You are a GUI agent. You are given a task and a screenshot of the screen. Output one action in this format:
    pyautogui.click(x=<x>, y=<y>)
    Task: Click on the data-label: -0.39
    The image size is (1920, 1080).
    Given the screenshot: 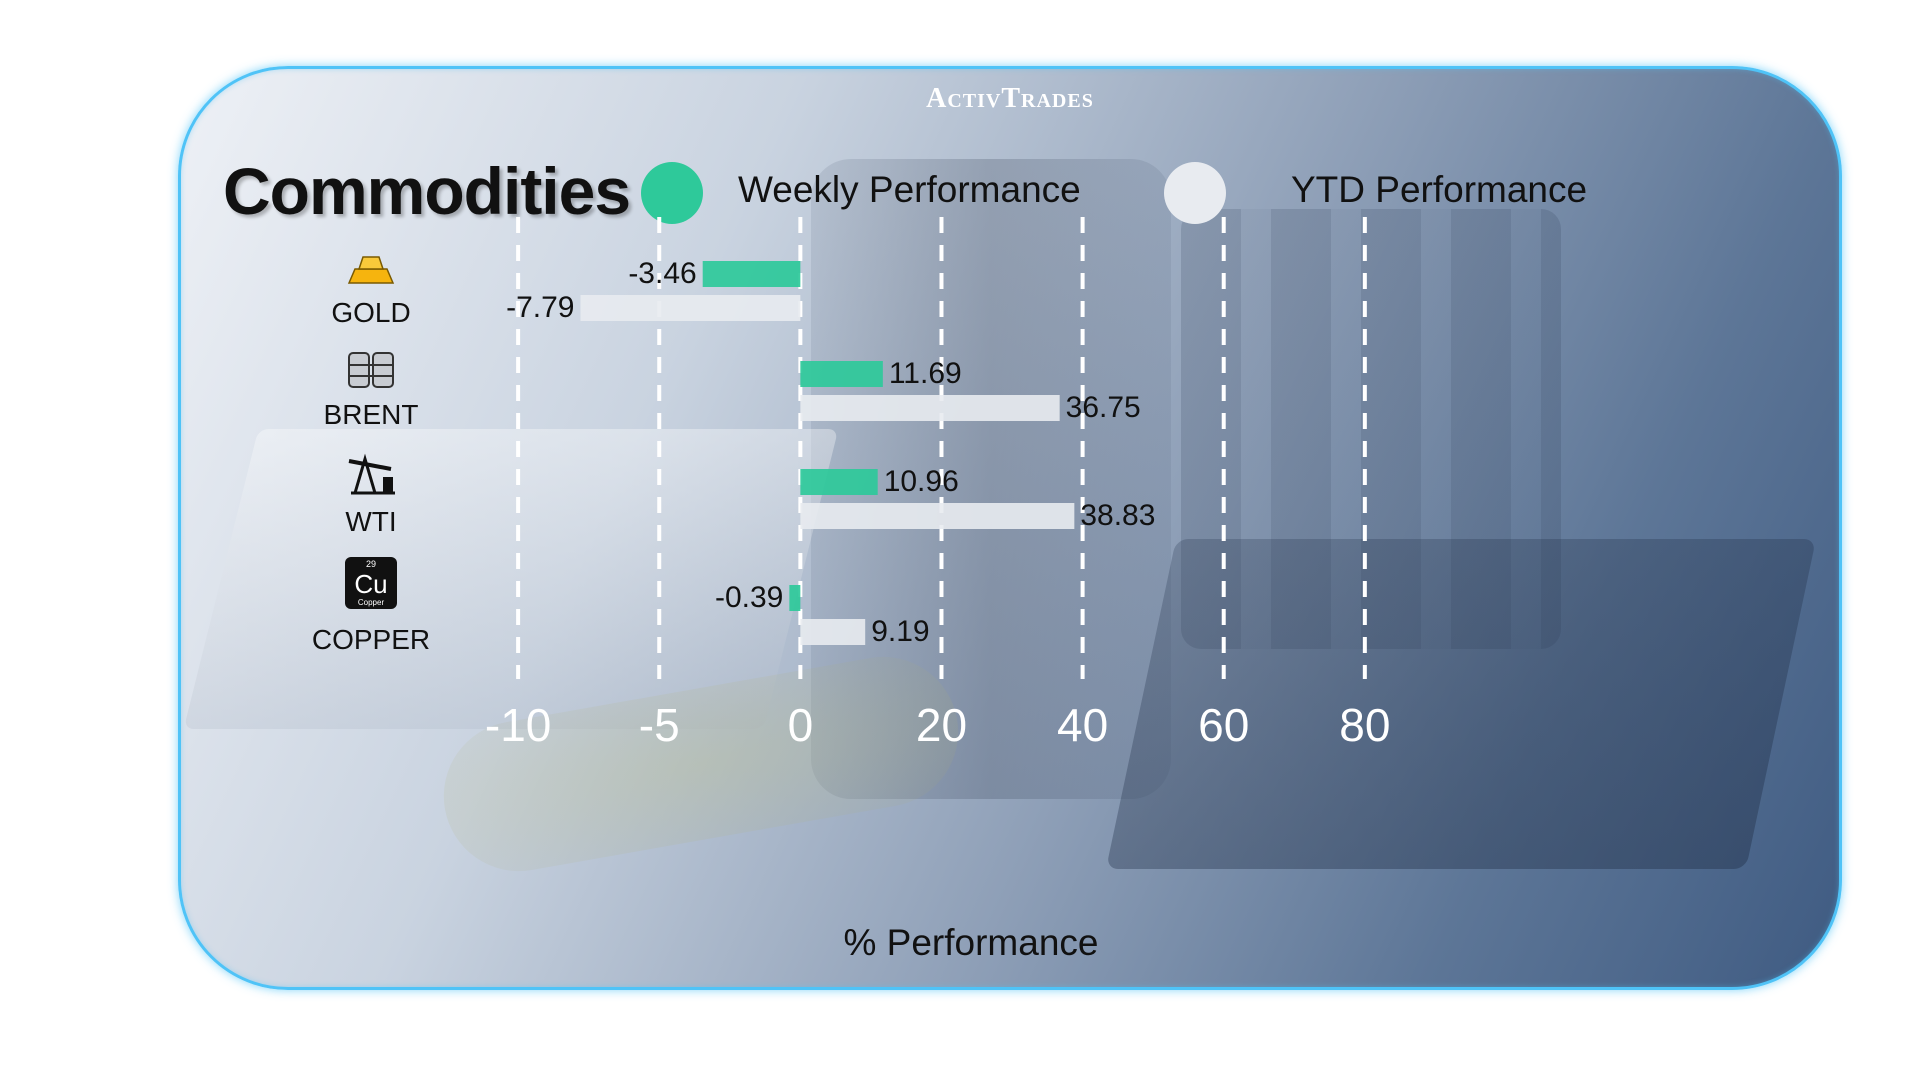 What is the action you would take?
    pyautogui.click(x=749, y=597)
    